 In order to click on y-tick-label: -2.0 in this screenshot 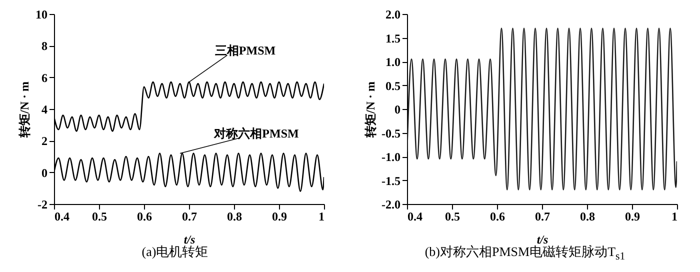, I will do `click(391, 205)`.